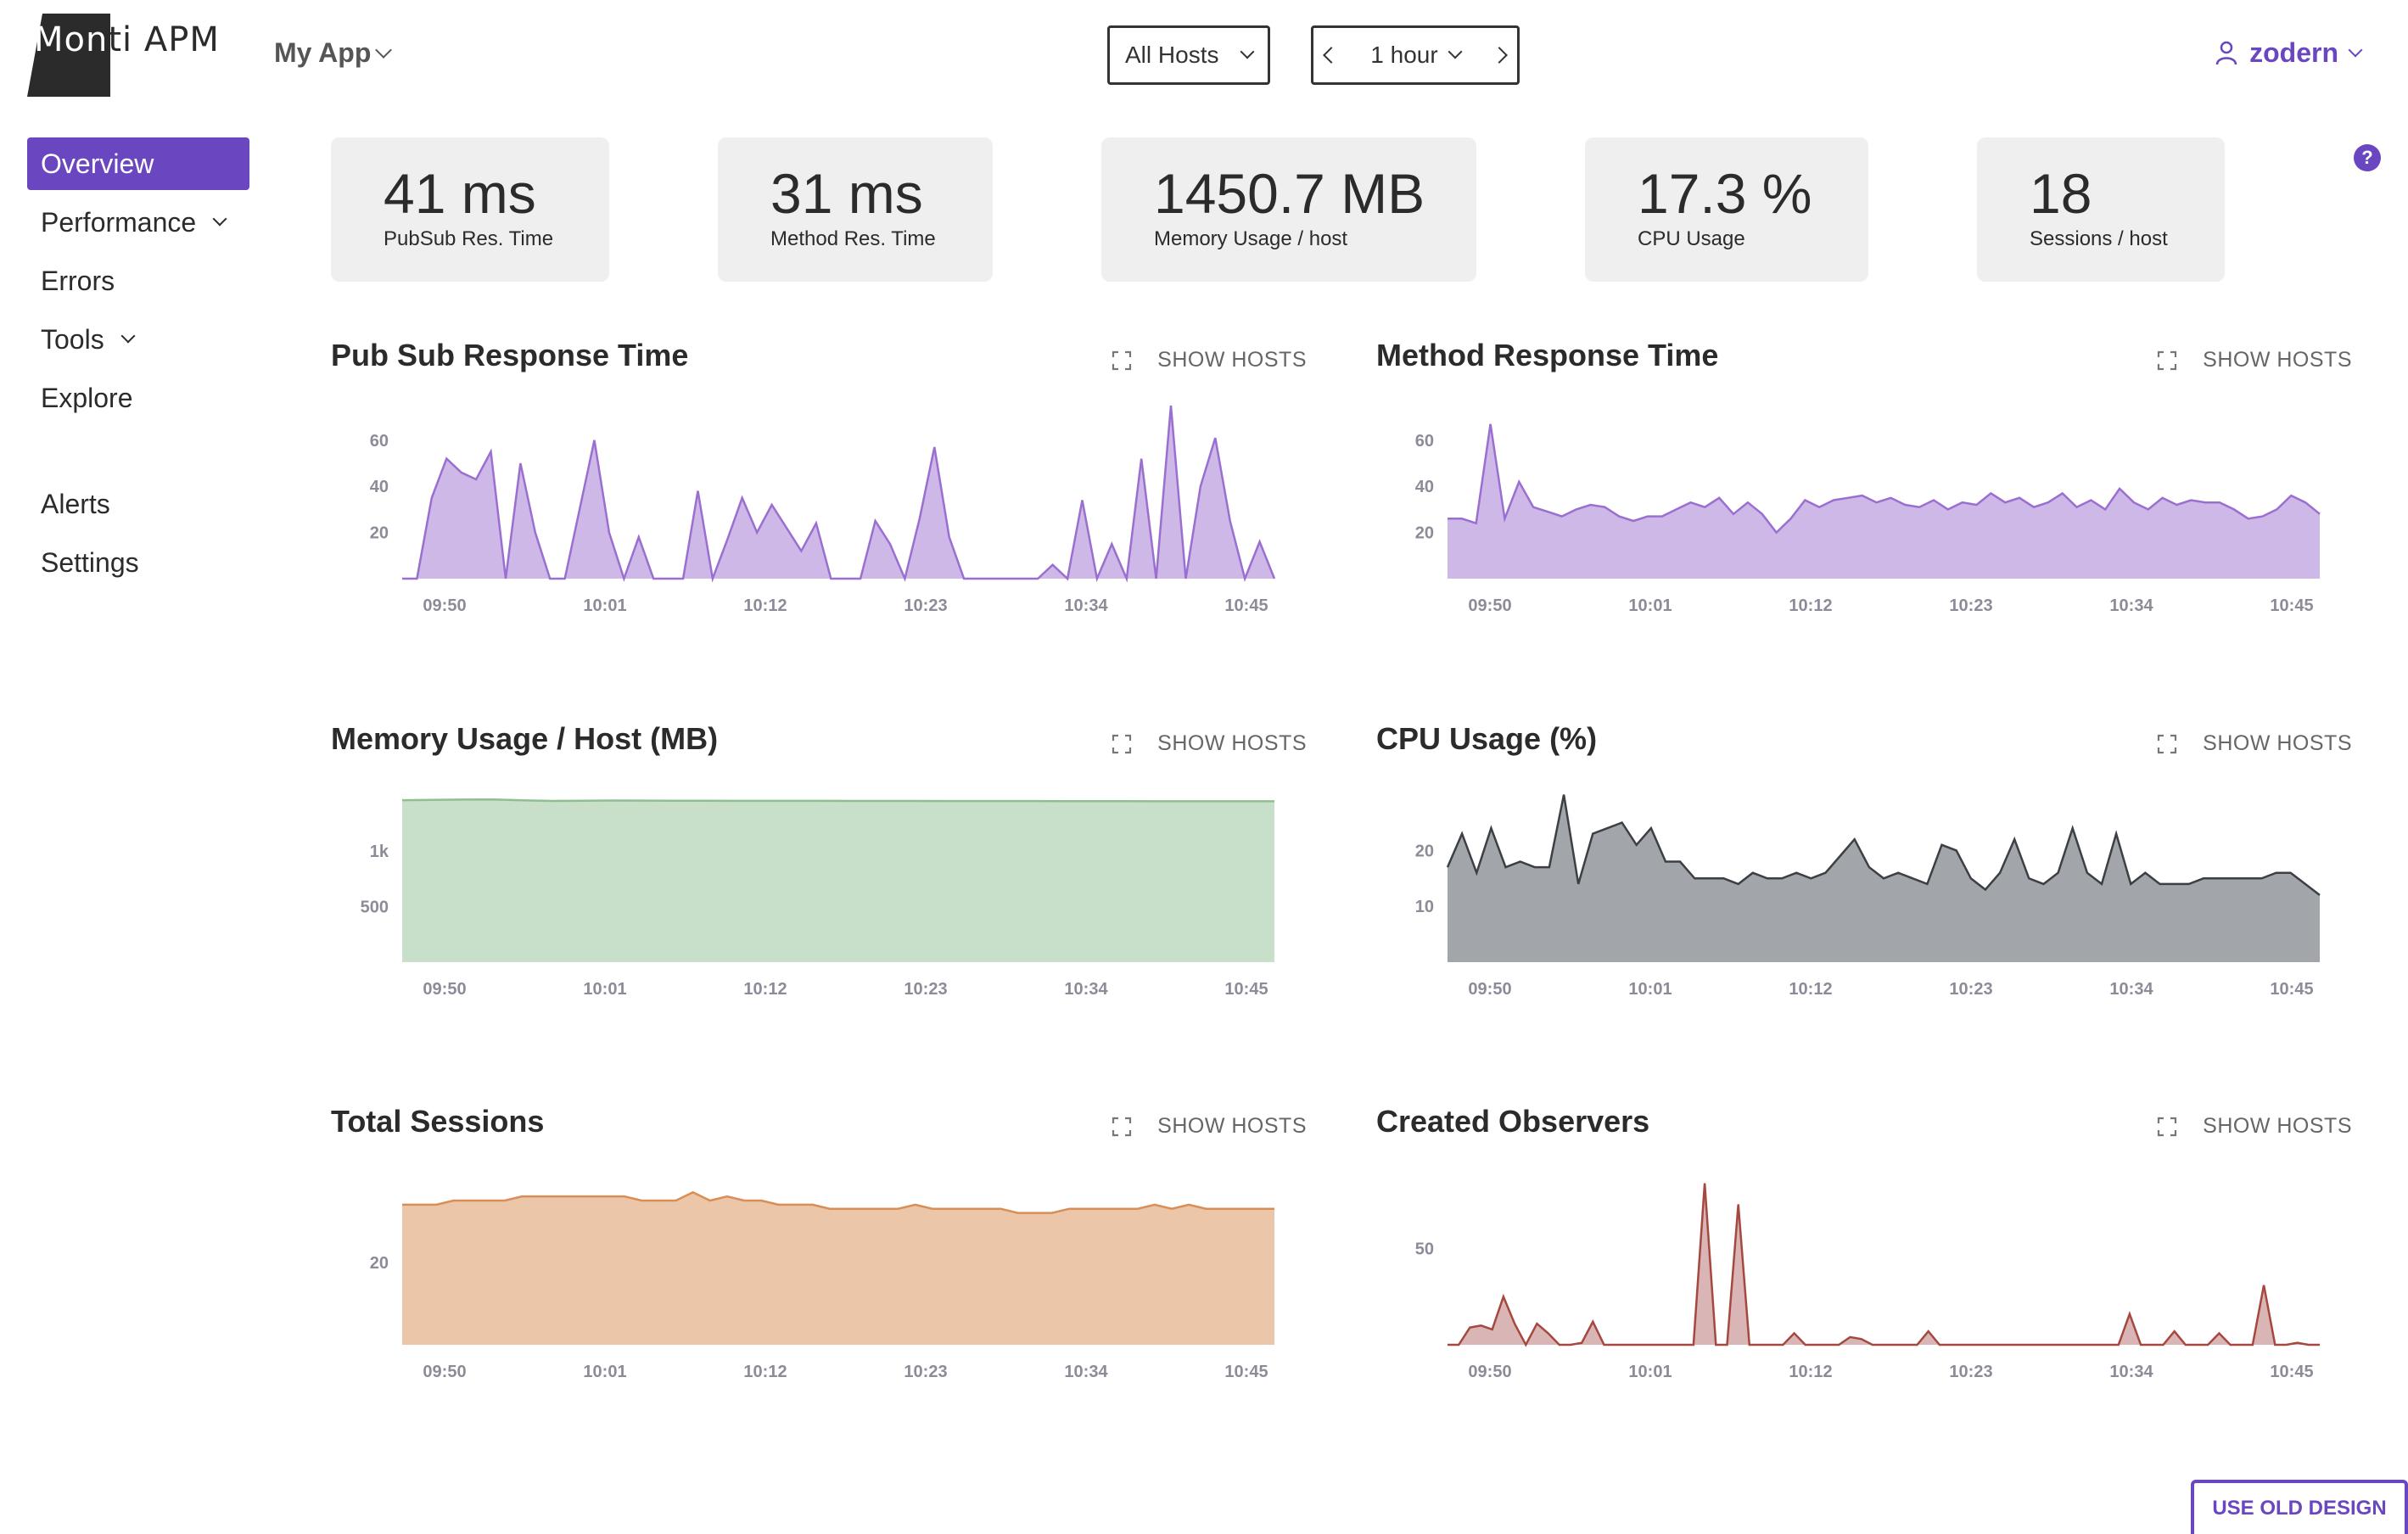 This screenshot has height=1534, width=2408. What do you see at coordinates (1499, 55) in the screenshot?
I see `chevron-right-icon` at bounding box center [1499, 55].